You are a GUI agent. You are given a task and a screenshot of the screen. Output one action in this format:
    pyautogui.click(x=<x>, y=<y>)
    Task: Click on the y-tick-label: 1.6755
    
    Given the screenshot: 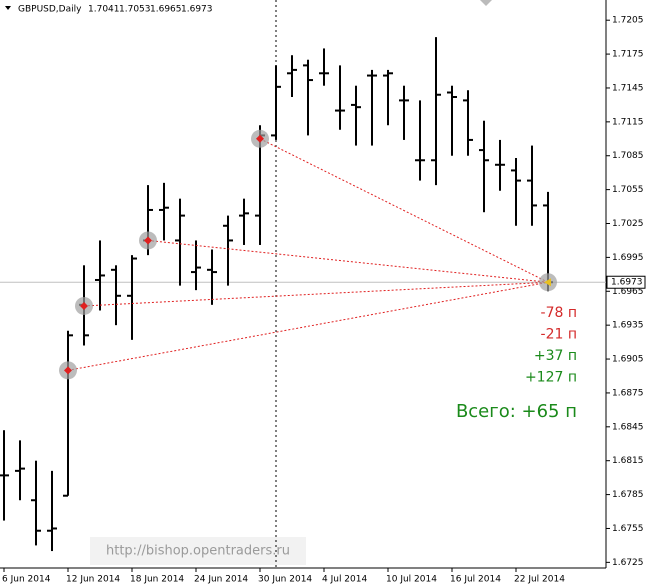 What is the action you would take?
    pyautogui.click(x=628, y=529)
    